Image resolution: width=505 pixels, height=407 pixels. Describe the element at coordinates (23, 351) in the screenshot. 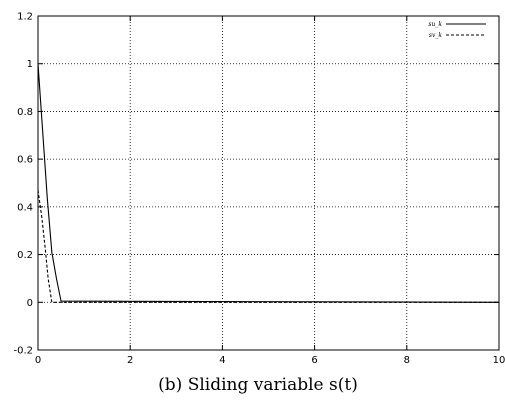

I see `y-tick-label: -0.2` at that location.